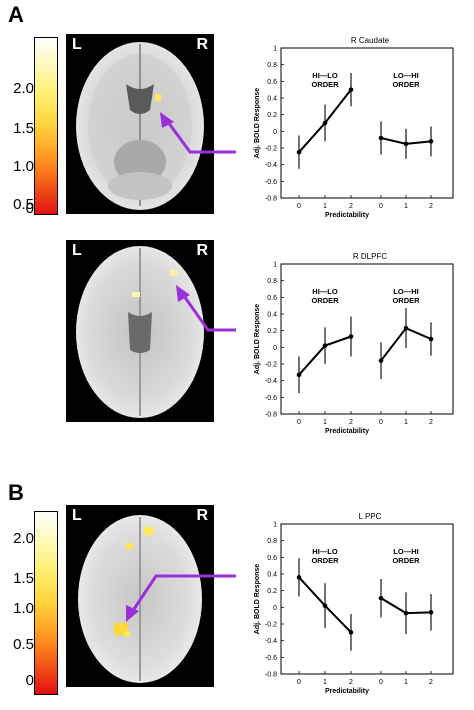  Describe the element at coordinates (370, 40) in the screenshot. I see `chart-title: R Caudate` at that location.